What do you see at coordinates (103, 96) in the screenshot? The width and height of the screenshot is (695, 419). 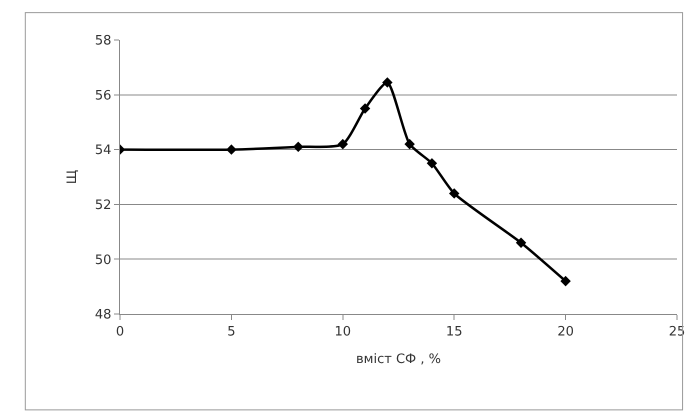 I see `y-tick-label: 56` at bounding box center [103, 96].